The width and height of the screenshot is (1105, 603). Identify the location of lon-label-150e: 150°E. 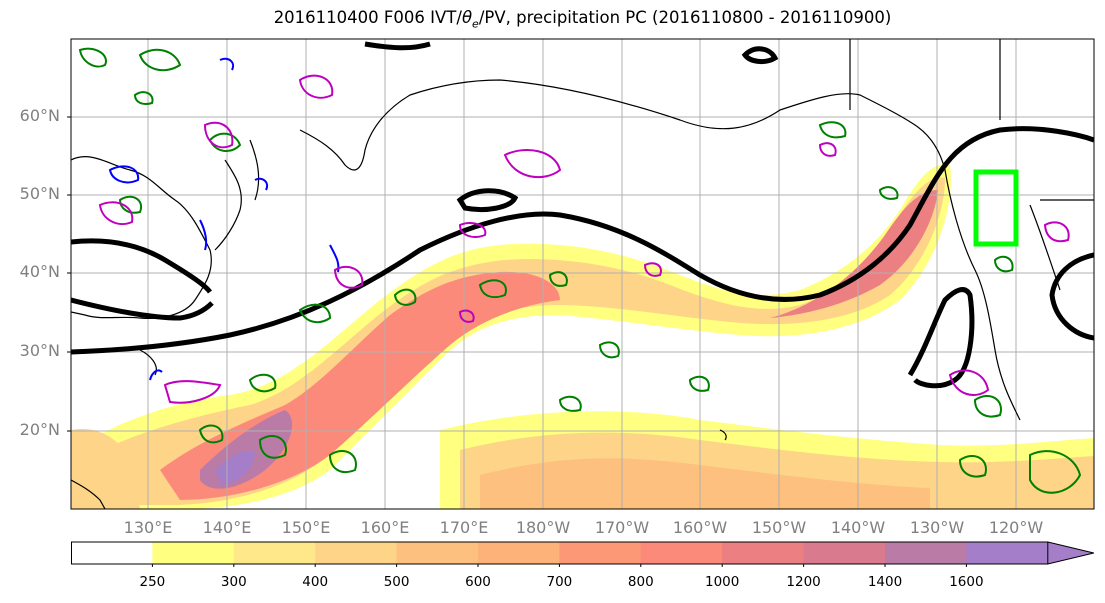
(306, 527).